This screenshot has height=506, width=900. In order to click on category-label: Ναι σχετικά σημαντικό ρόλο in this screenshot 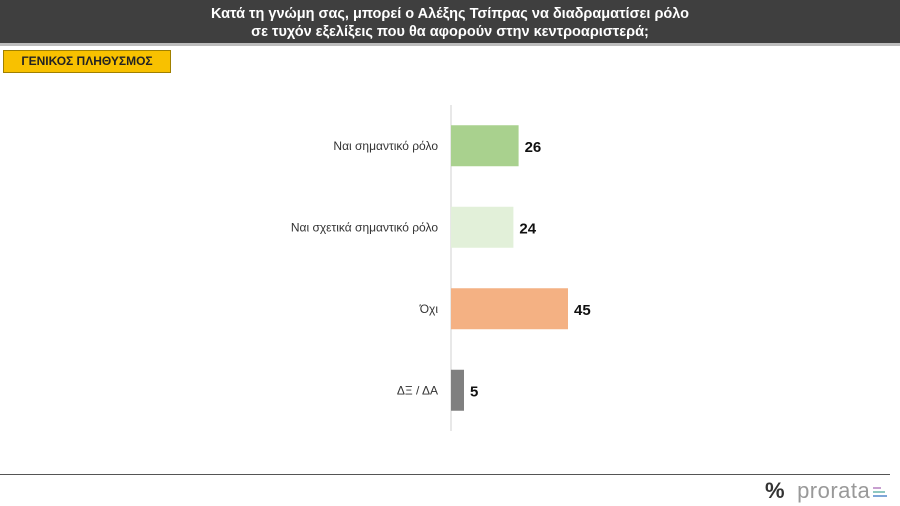, I will do `click(364, 227)`.